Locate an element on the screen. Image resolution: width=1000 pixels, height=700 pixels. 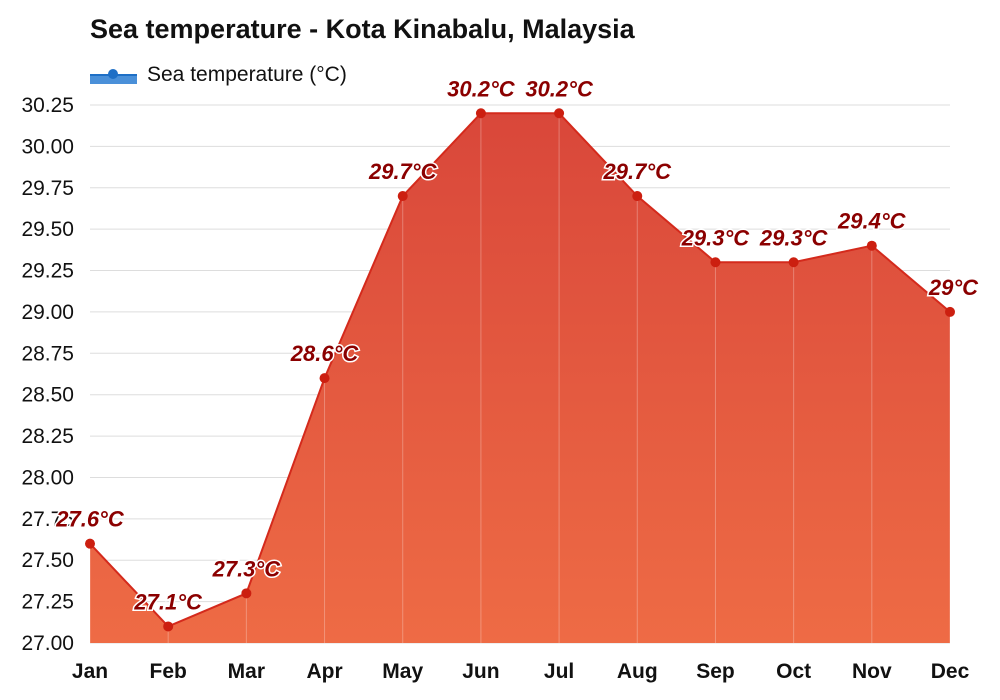
y-tick-label: 29.25 is located at coordinates (47, 271).